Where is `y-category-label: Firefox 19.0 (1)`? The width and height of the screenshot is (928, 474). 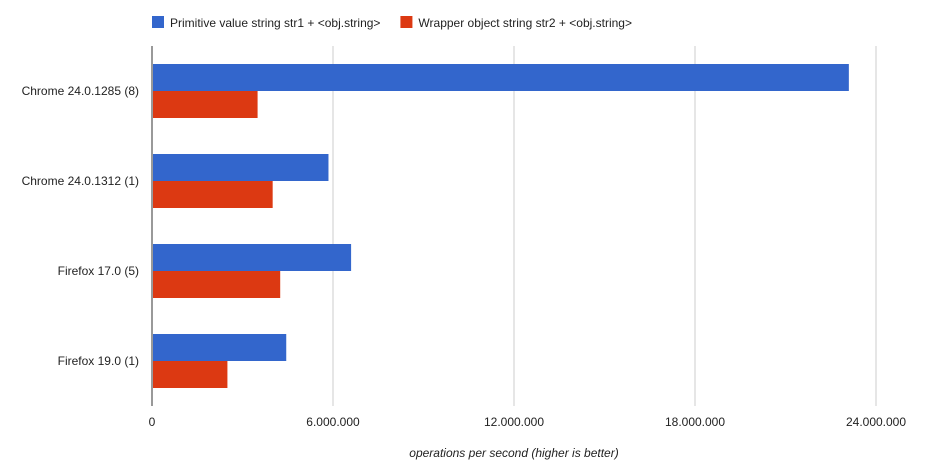 y-category-label: Firefox 19.0 (1) is located at coordinates (98, 361).